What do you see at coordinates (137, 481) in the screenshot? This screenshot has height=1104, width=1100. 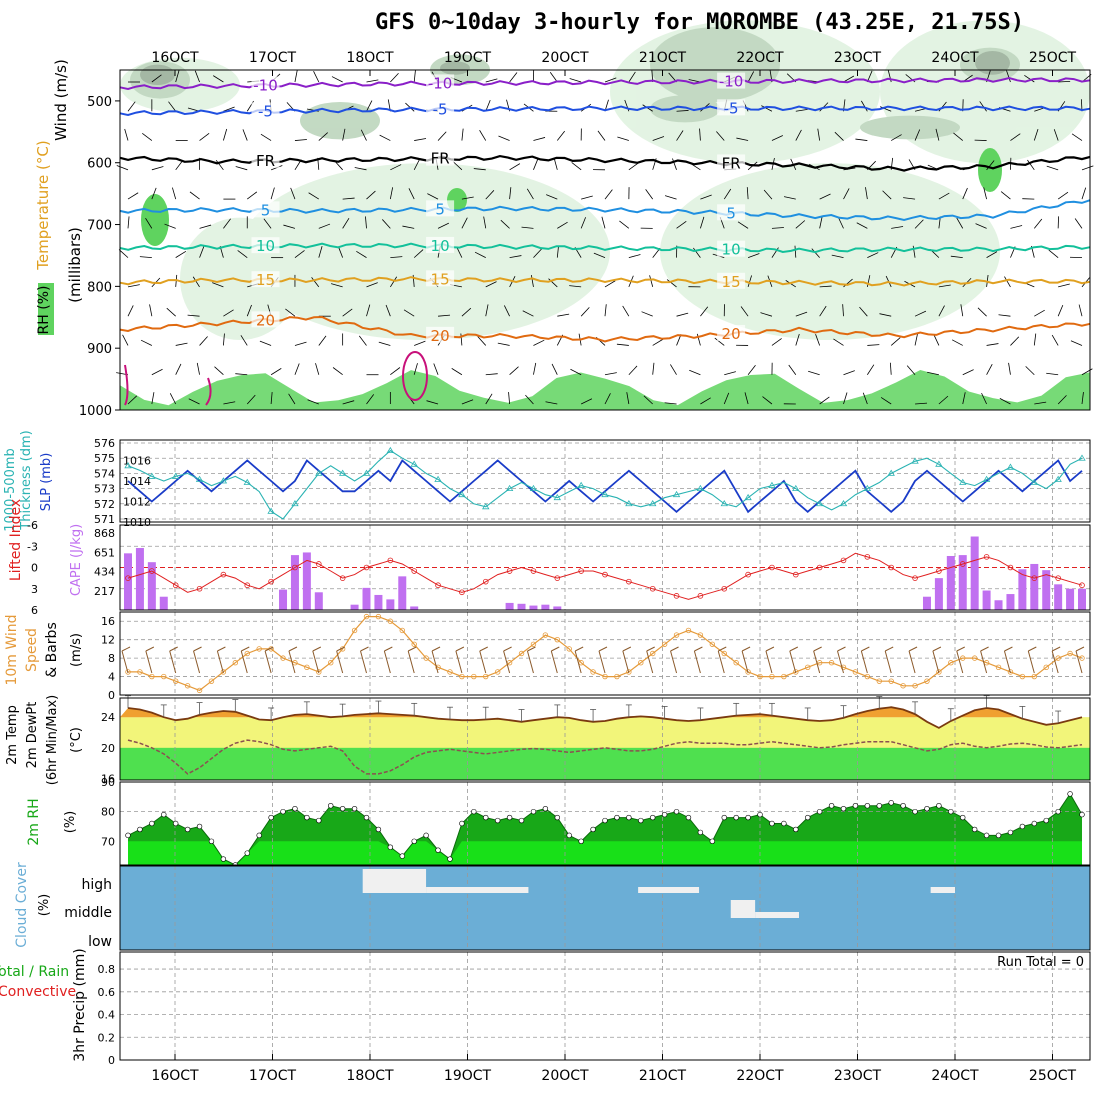 I see `slp-tick-label: 1014` at bounding box center [137, 481].